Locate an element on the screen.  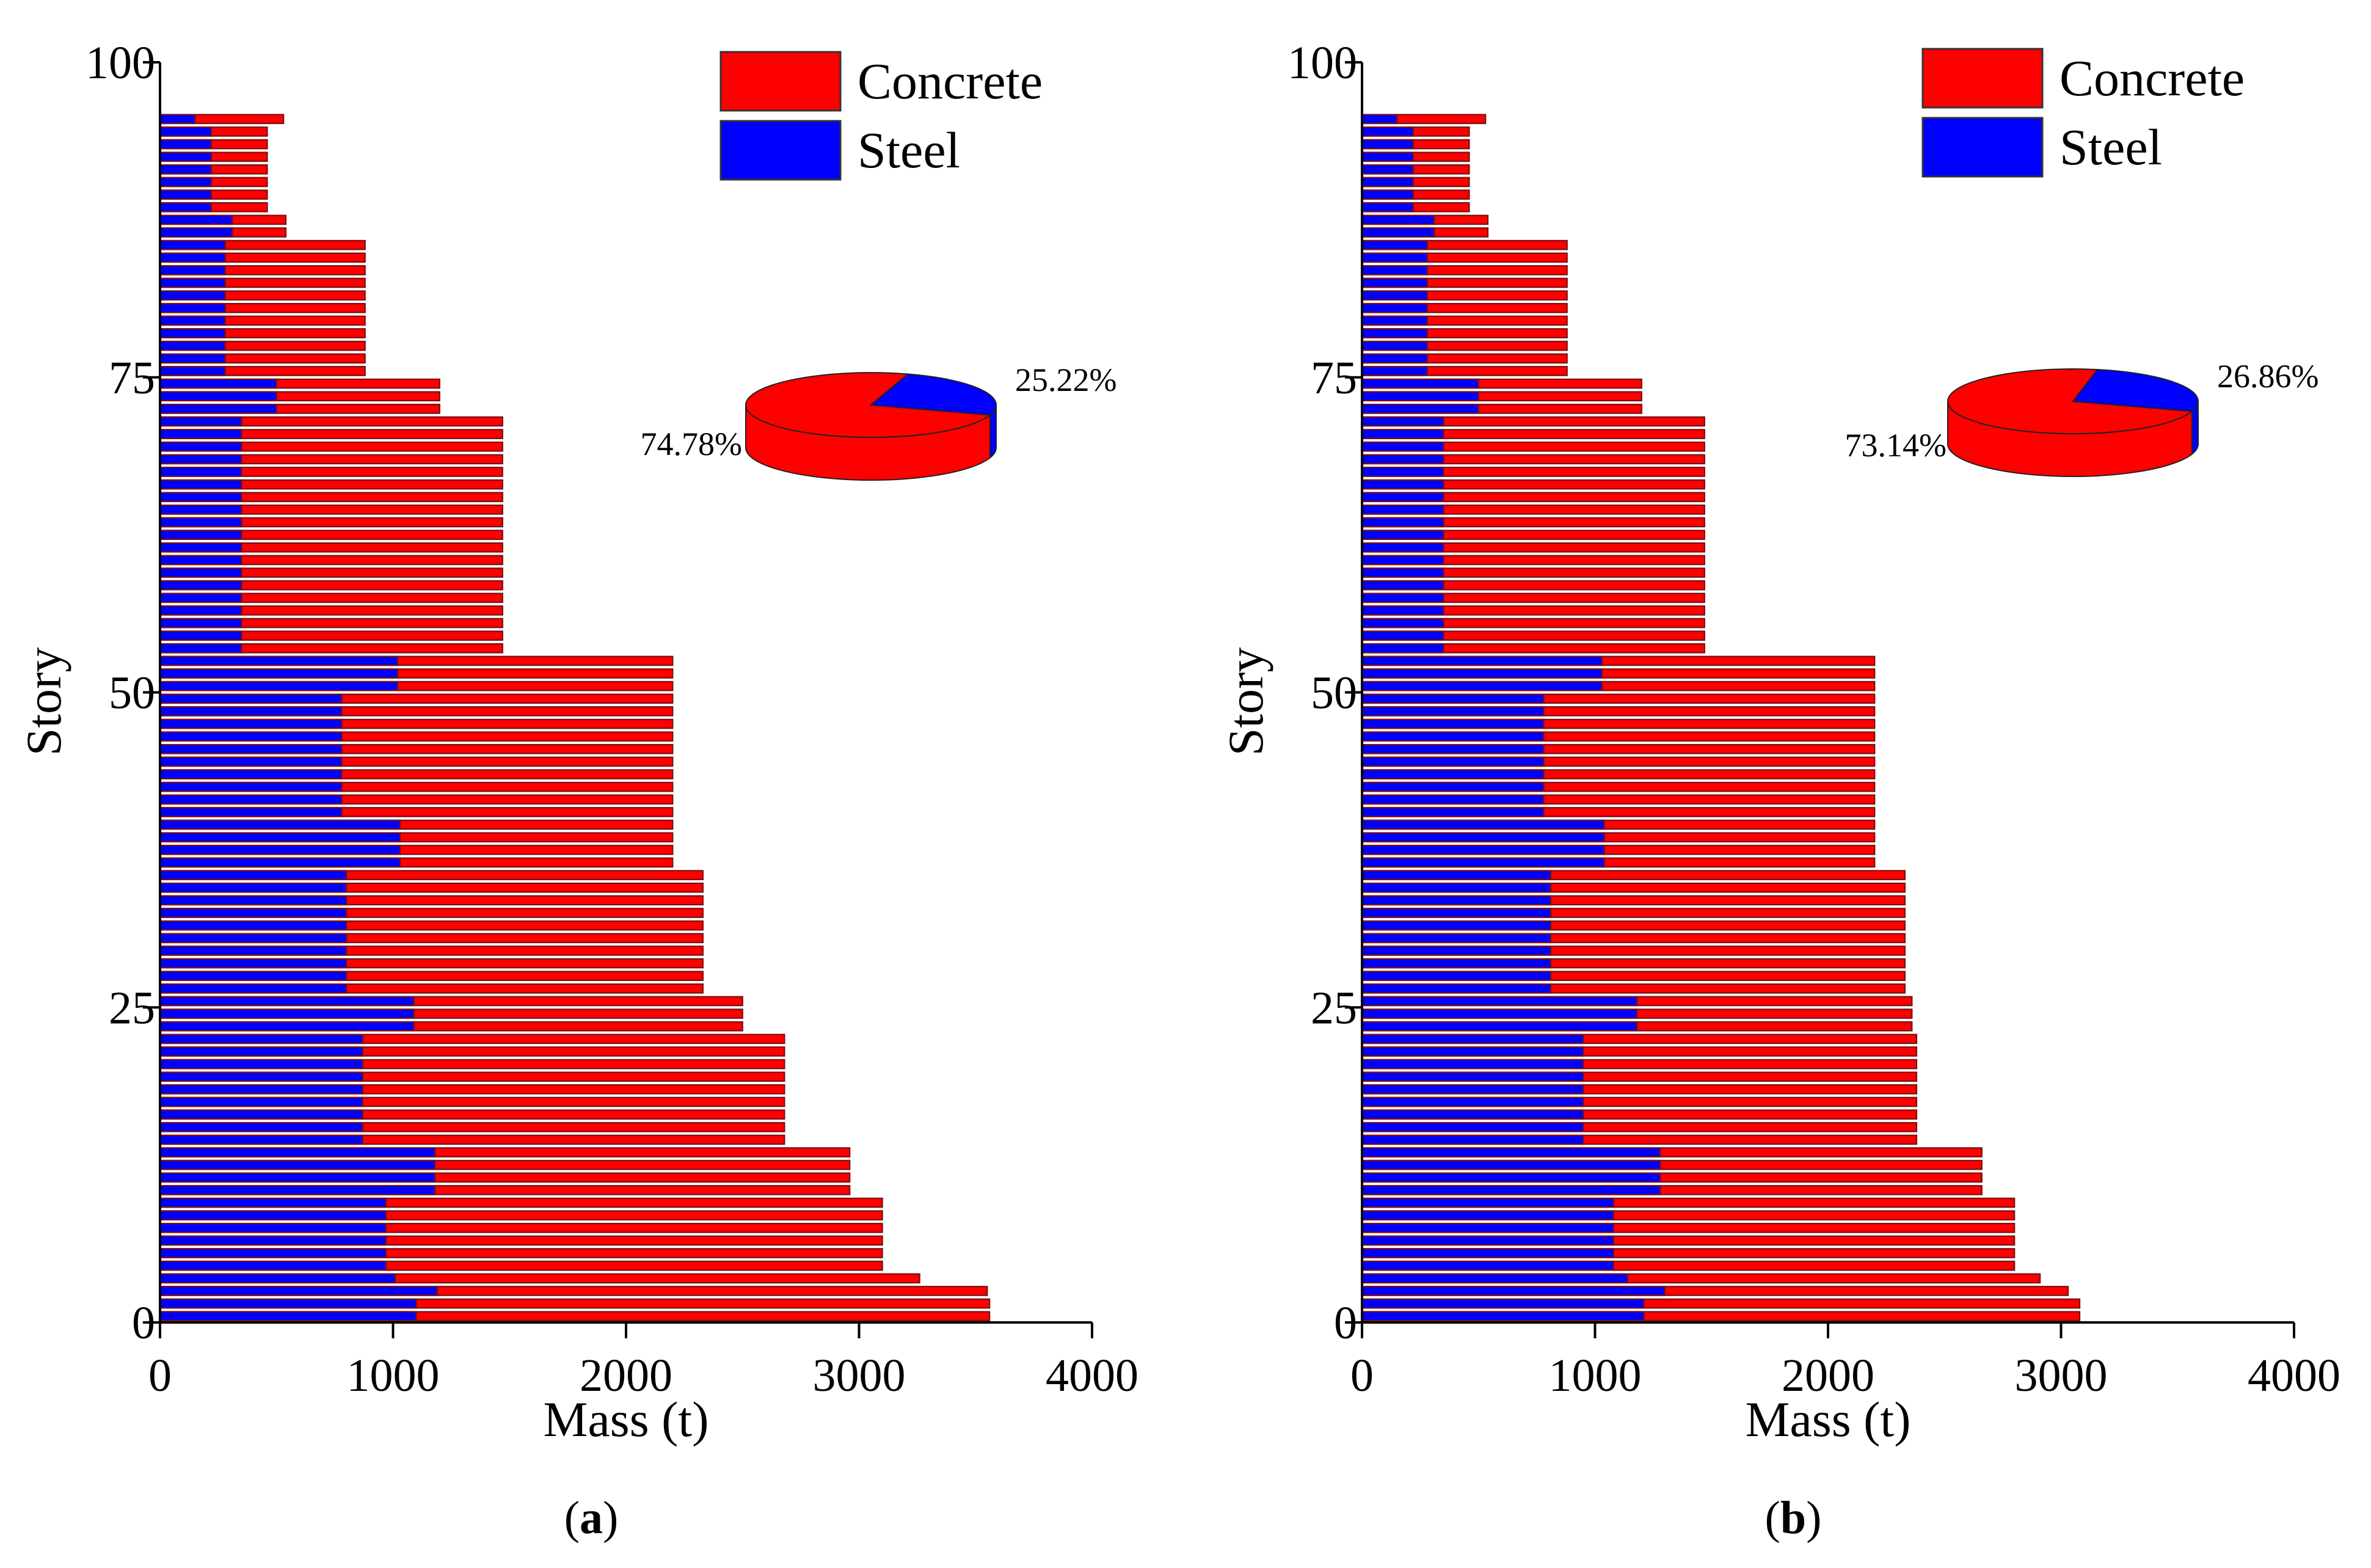
pie-slice-steel is located at coordinates (933, 394).